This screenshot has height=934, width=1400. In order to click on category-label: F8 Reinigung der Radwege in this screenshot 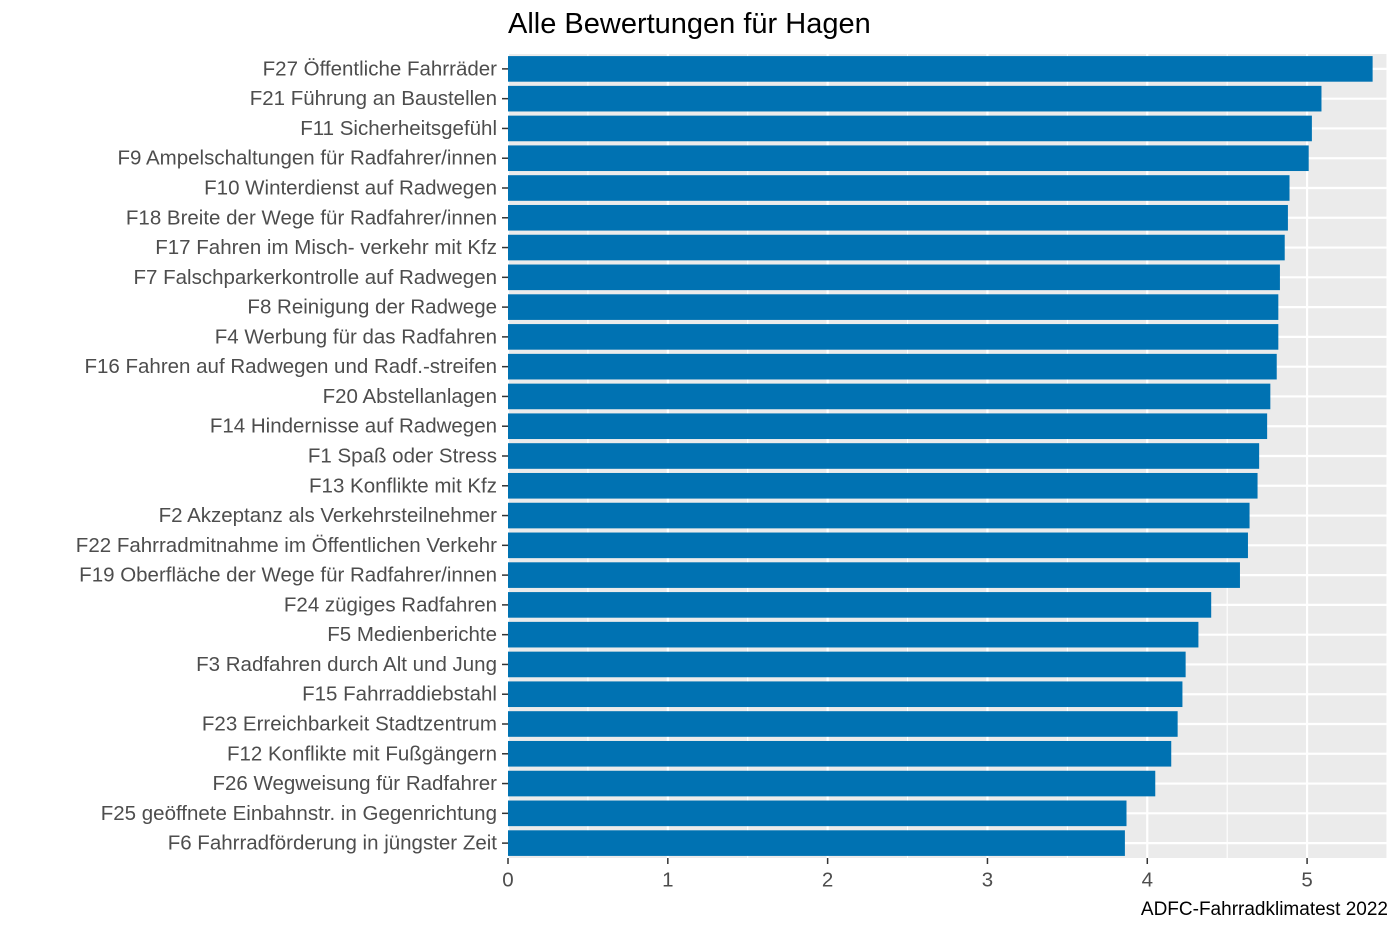, I will do `click(372, 307)`.